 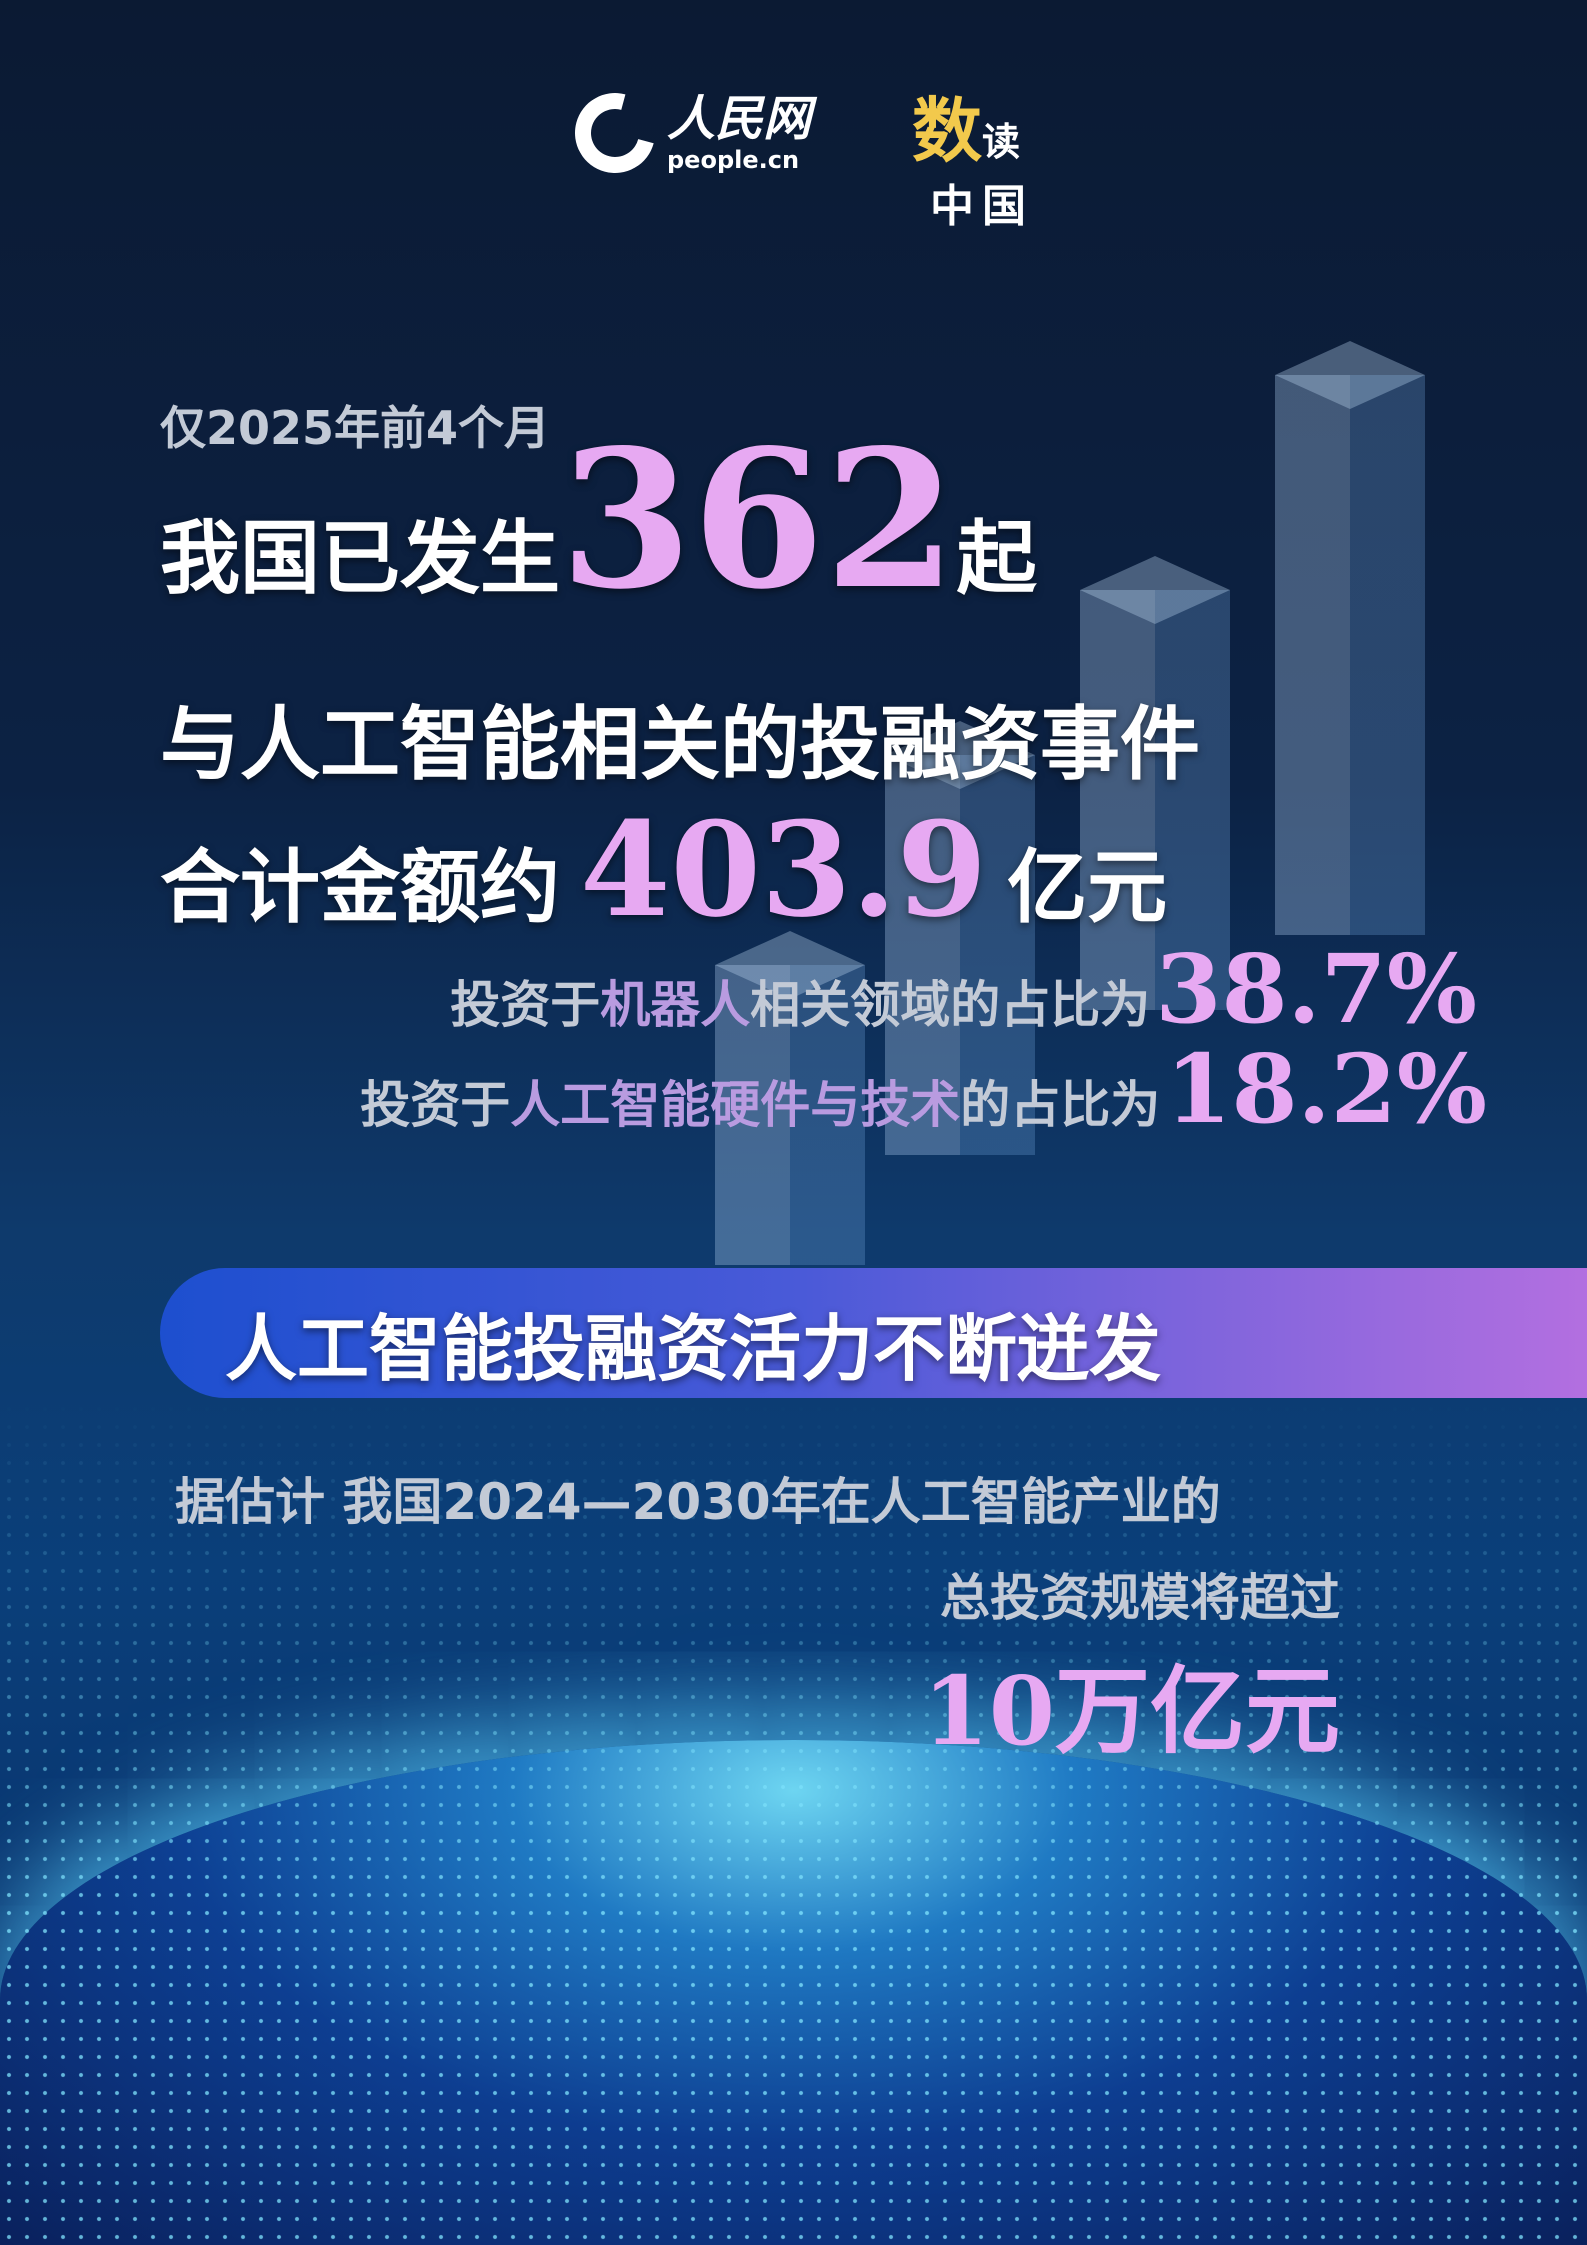 I want to click on banner-title: 人工智能投融资活力不断迸发, so click(x=693, y=1349).